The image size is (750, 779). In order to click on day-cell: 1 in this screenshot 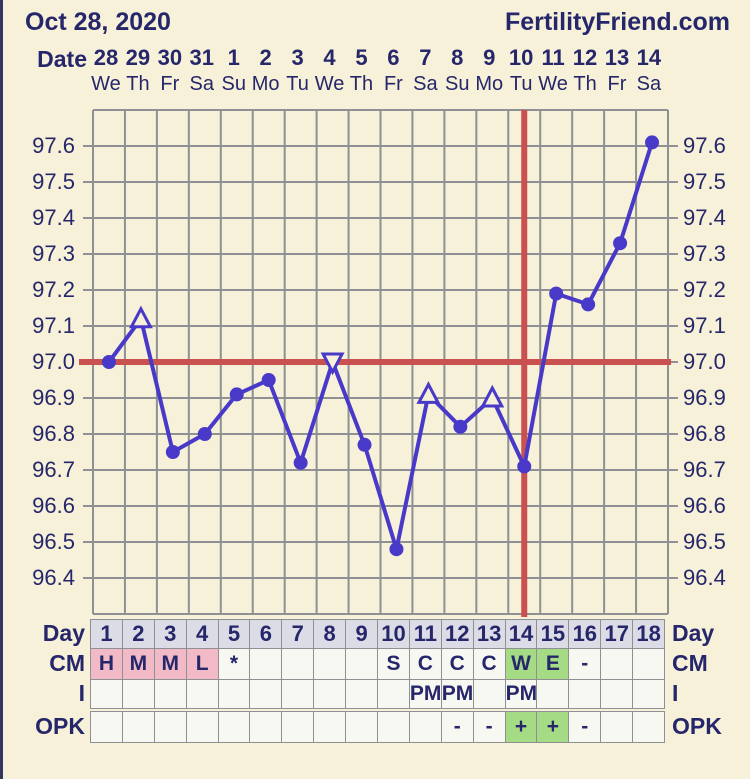, I will do `click(106, 634)`.